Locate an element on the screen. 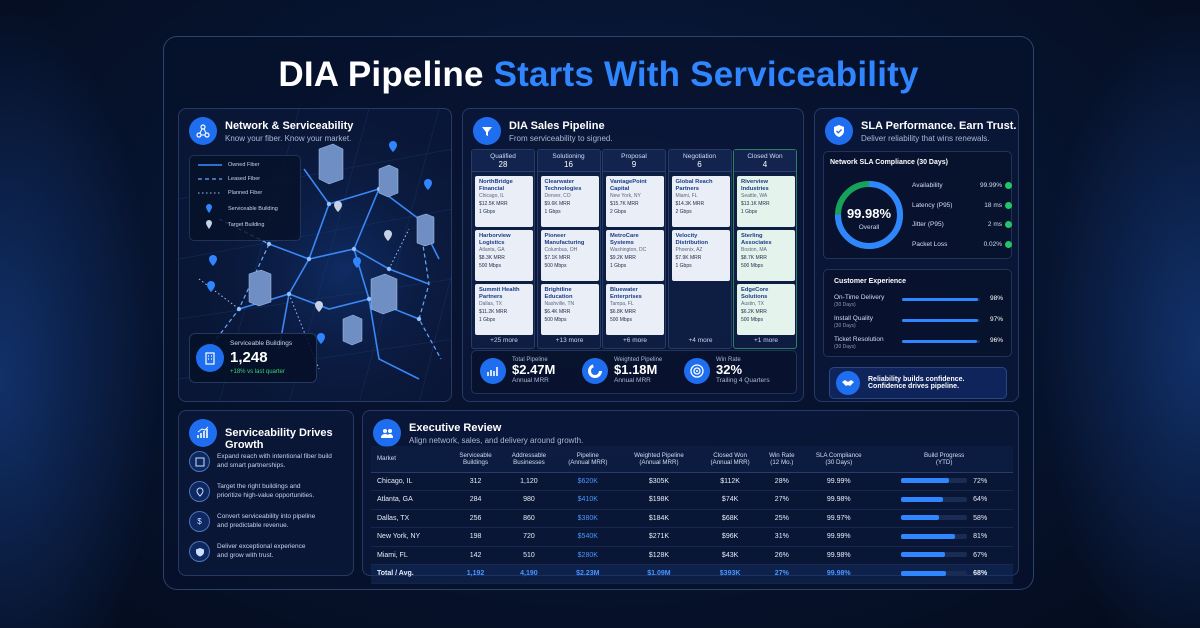 Image resolution: width=1200 pixels, height=628 pixels. more-deals-link: +13 more is located at coordinates (569, 340).